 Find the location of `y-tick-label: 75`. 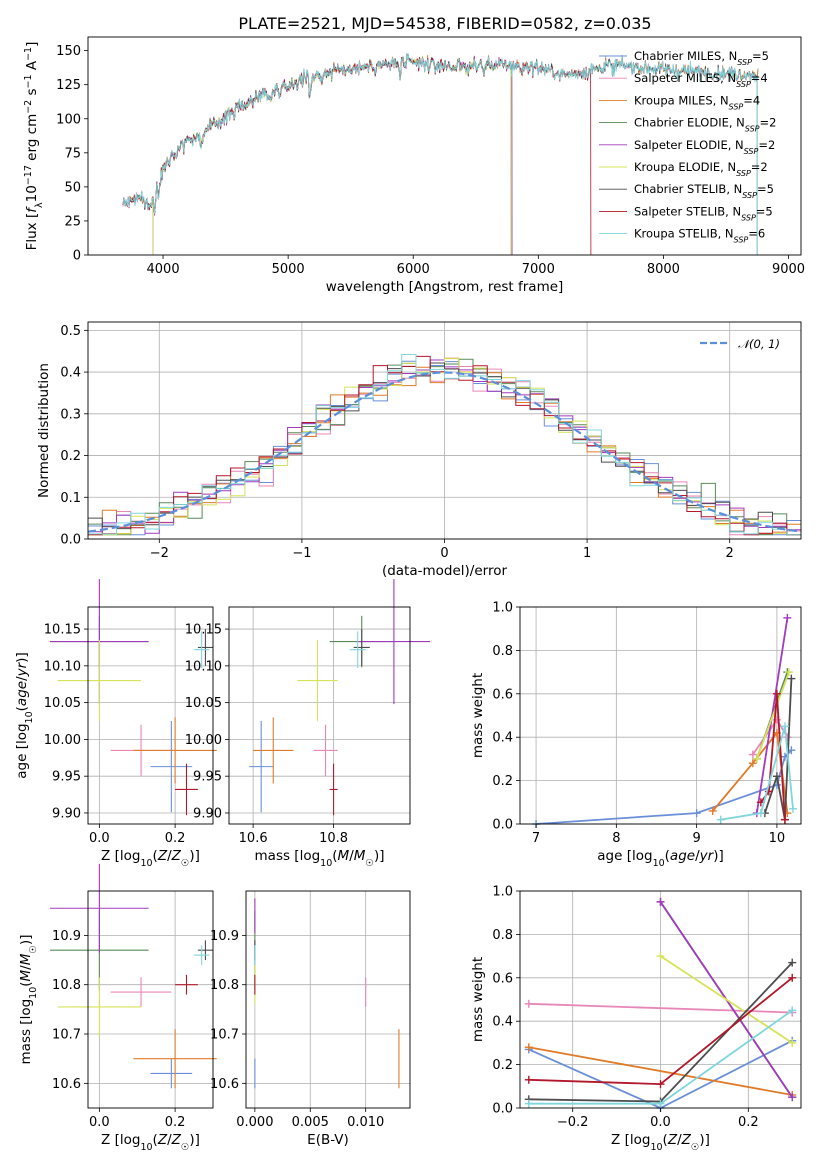

y-tick-label: 75 is located at coordinates (72, 153).